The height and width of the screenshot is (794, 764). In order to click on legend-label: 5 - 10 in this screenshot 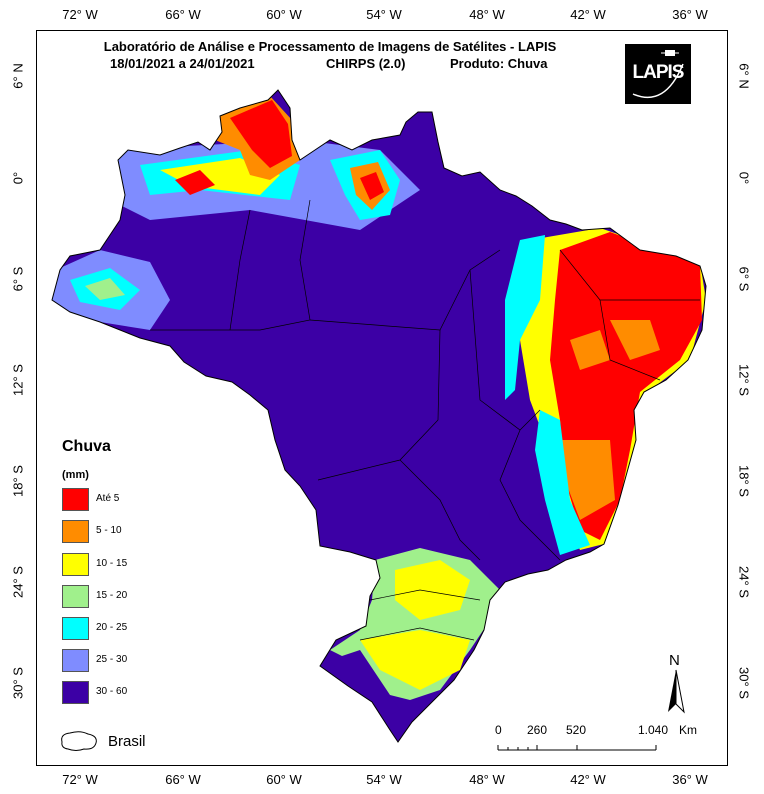, I will do `click(109, 530)`.